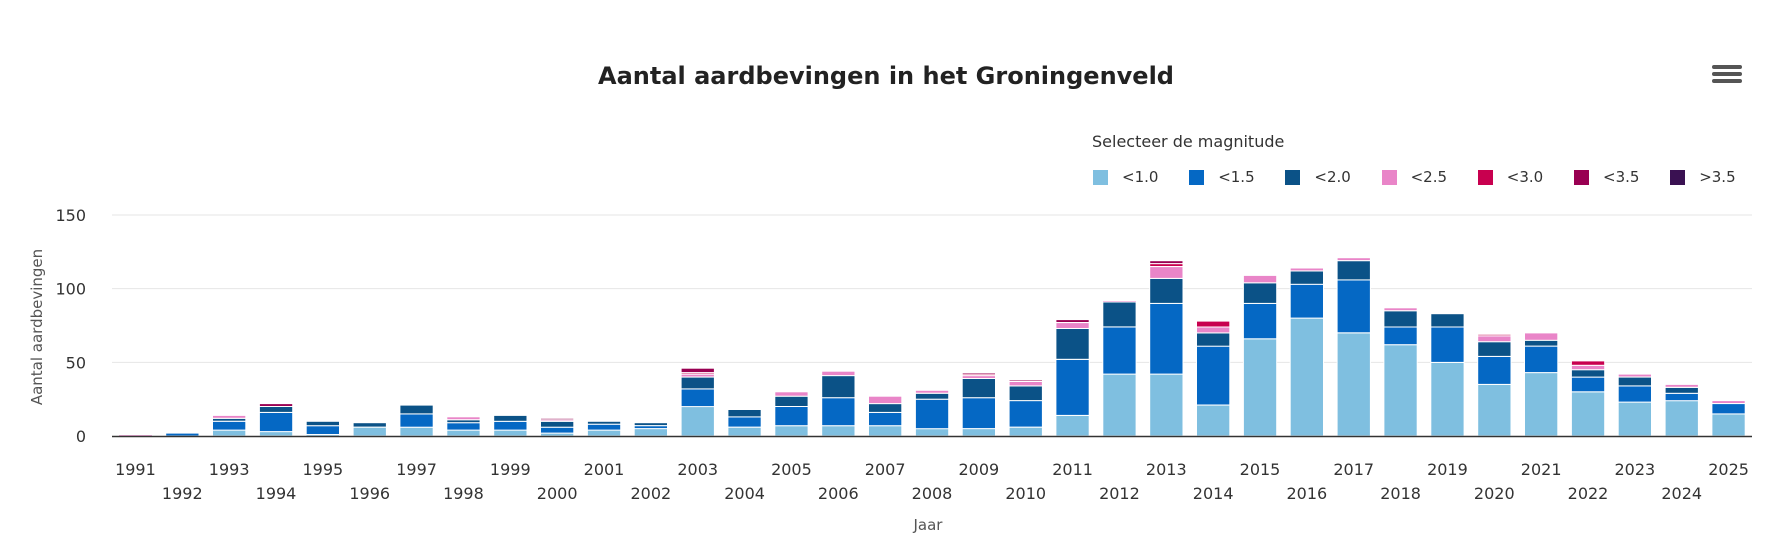  I want to click on chart-menu-button, so click(1727, 75).